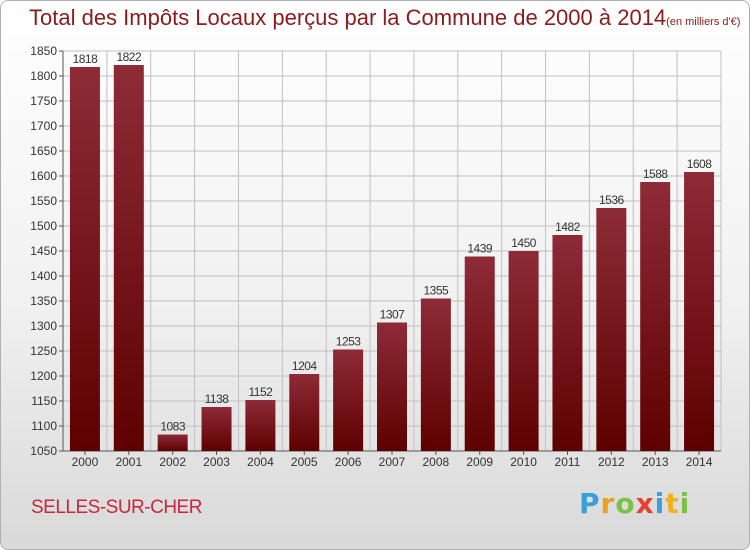 Image resolution: width=750 pixels, height=550 pixels. Describe the element at coordinates (217, 399) in the screenshot. I see `data-label: 1138` at that location.